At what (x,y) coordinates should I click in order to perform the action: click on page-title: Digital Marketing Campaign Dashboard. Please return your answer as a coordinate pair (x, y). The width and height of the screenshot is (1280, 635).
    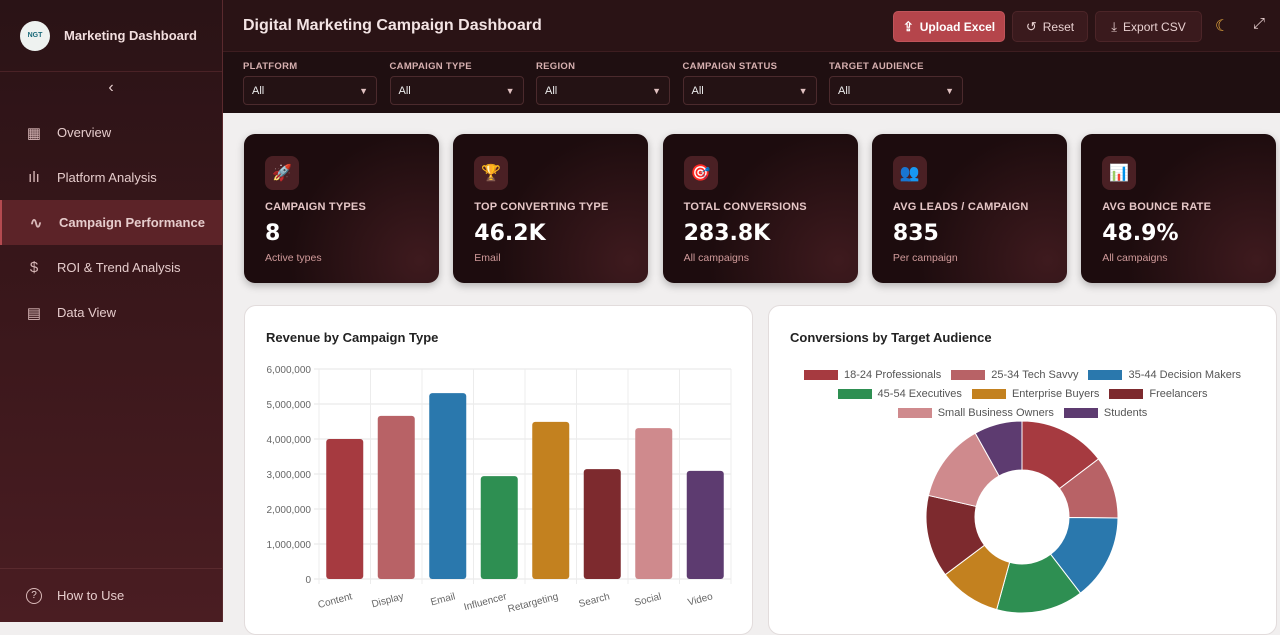
    Looking at the image, I should click on (392, 25).